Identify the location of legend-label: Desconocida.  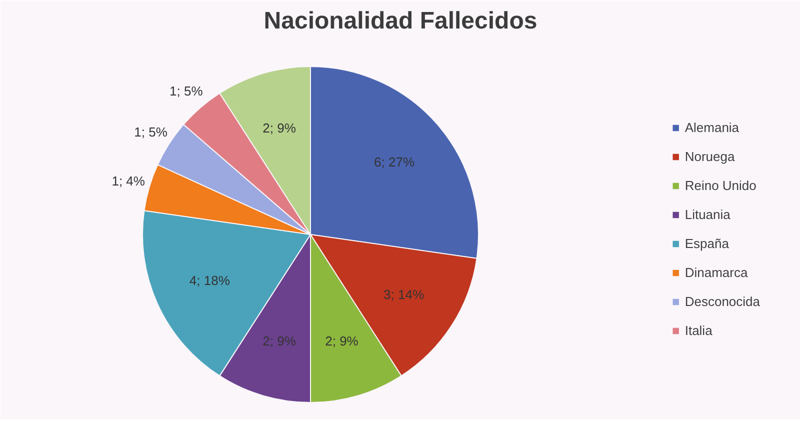
(722, 301).